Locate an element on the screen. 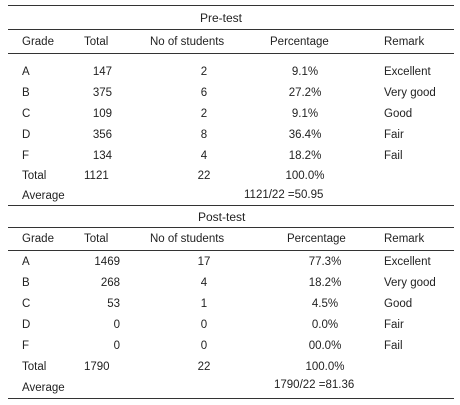 The width and height of the screenshot is (460, 405). posttest-grade-cell: F is located at coordinates (26, 346).